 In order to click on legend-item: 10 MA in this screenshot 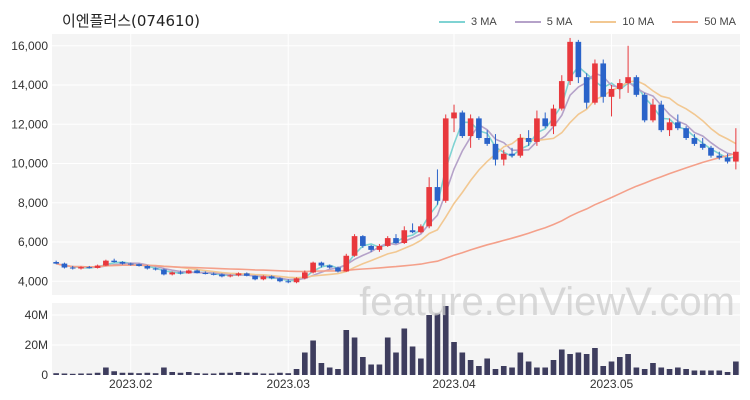, I will do `click(622, 22)`.